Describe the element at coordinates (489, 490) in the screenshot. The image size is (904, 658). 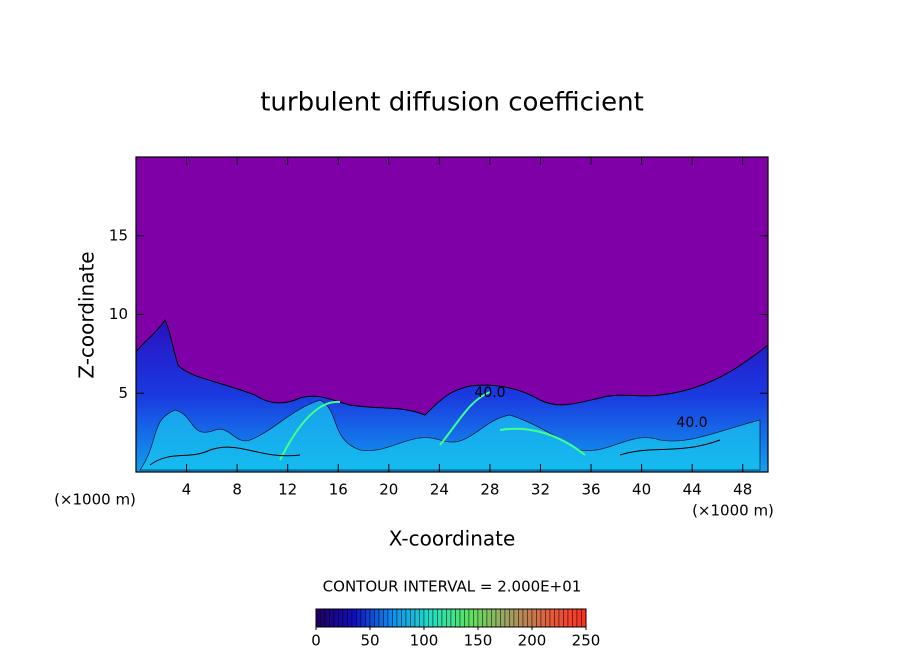
I see `x-tick-label: 28` at that location.